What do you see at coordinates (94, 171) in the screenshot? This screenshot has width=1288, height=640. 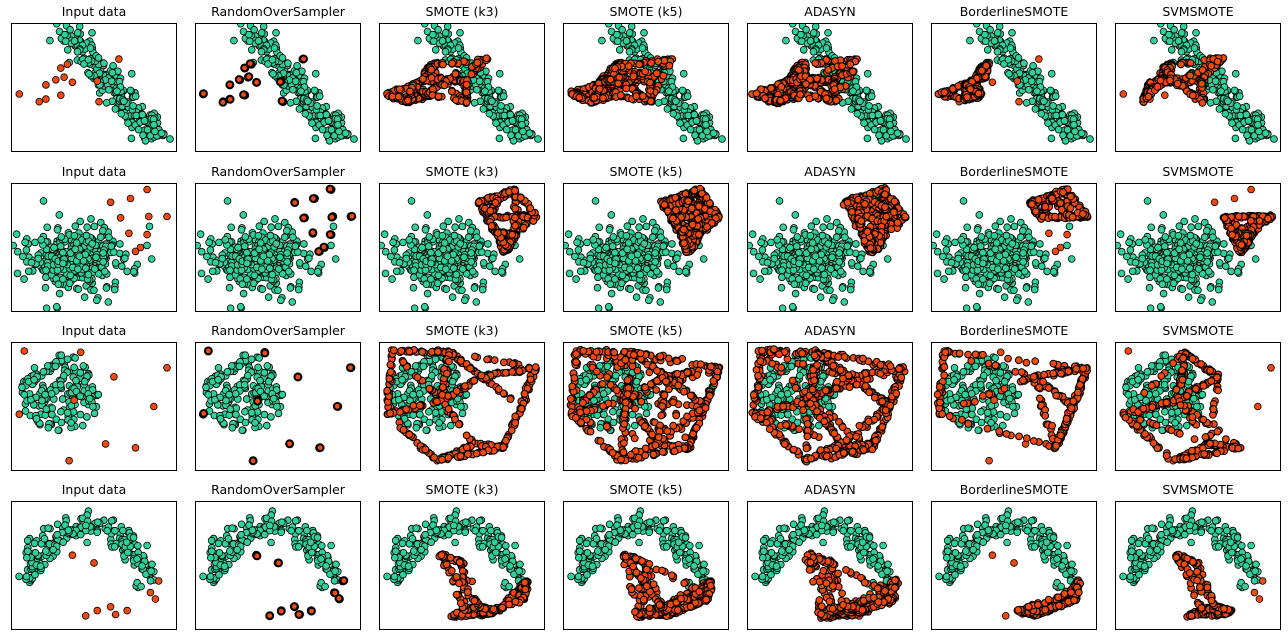 I see `subplot-title: Input data` at bounding box center [94, 171].